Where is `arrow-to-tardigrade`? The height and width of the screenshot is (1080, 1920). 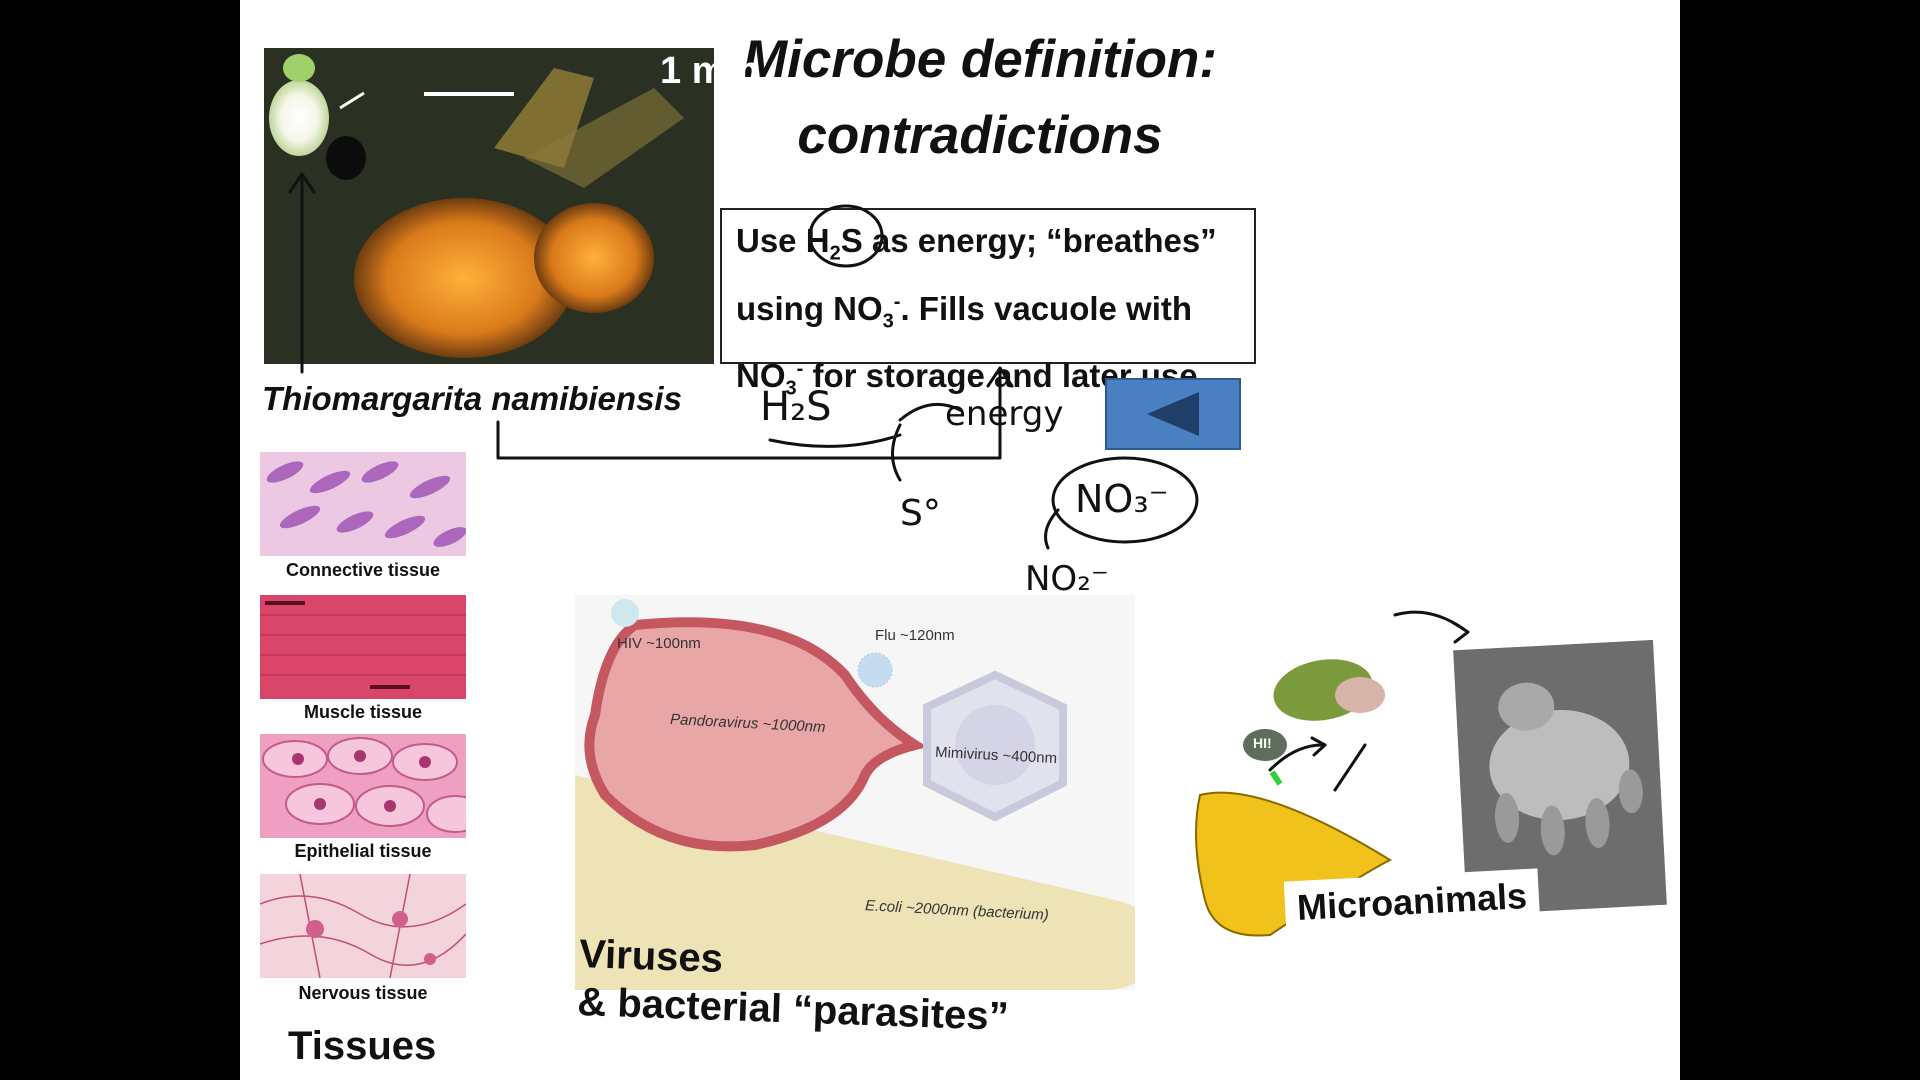 arrow-to-tardigrade is located at coordinates (1430, 621).